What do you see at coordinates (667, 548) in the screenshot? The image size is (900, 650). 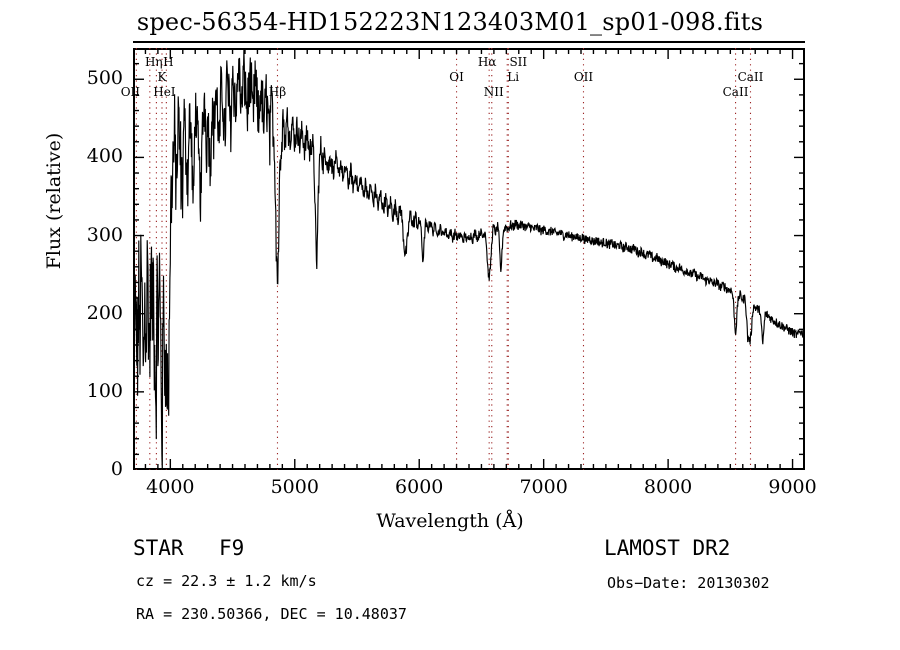 I see `survey-name: LAMOST DR2` at bounding box center [667, 548].